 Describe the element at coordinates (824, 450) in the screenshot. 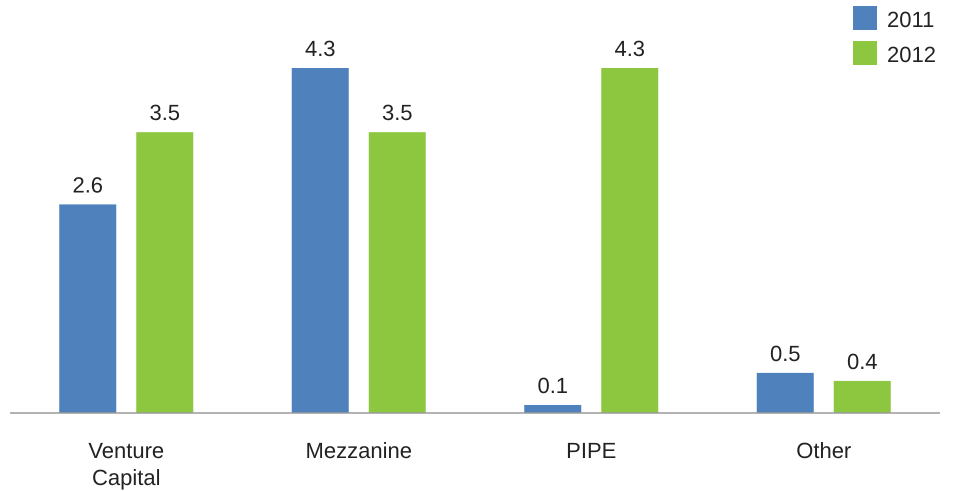

I see `x-tick-label: Other` at that location.